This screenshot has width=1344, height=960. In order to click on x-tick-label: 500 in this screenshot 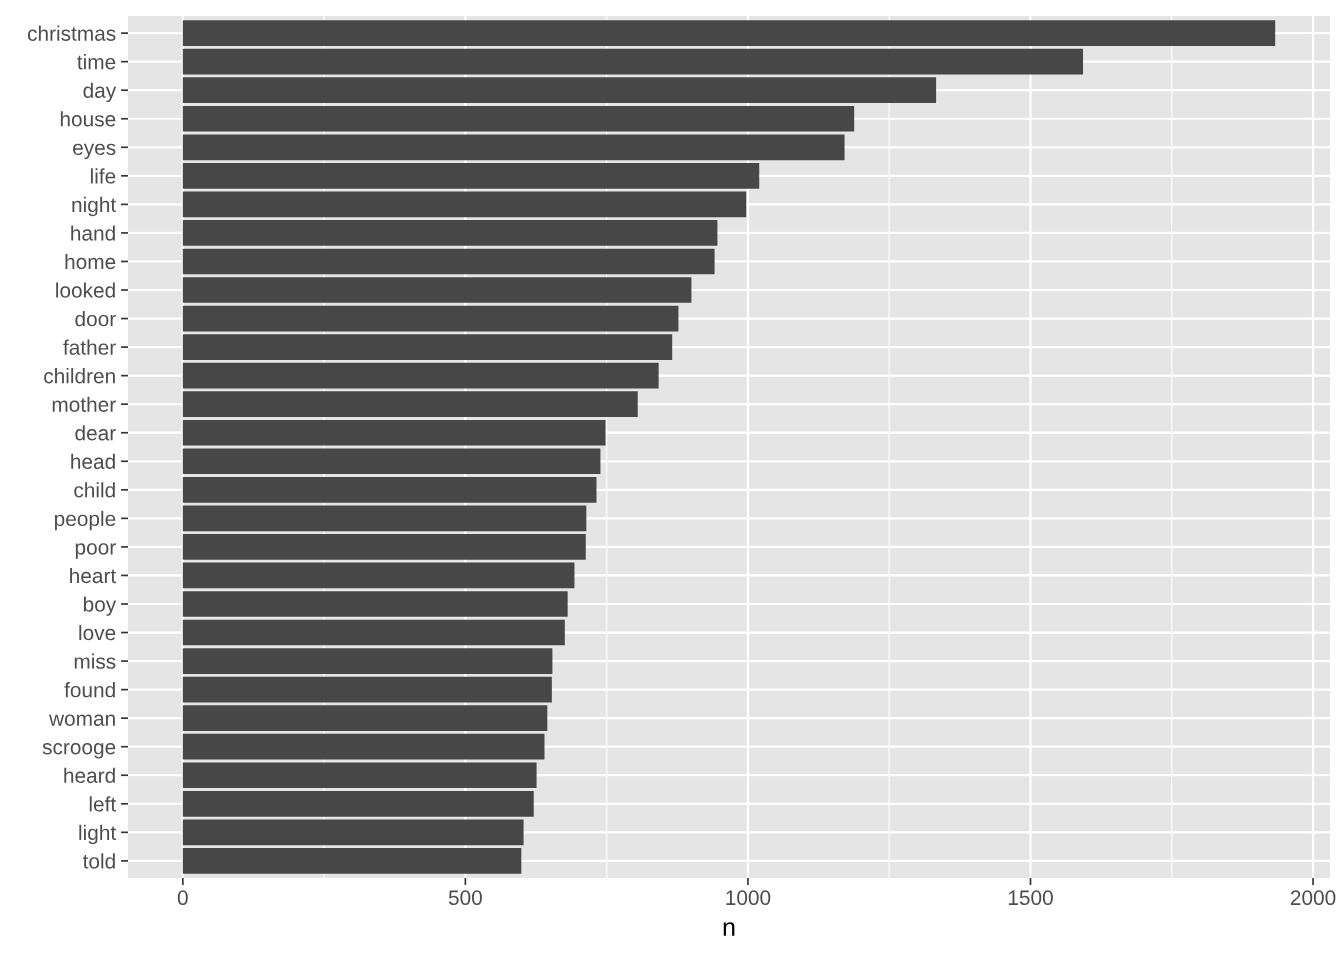, I will do `click(465, 898)`.